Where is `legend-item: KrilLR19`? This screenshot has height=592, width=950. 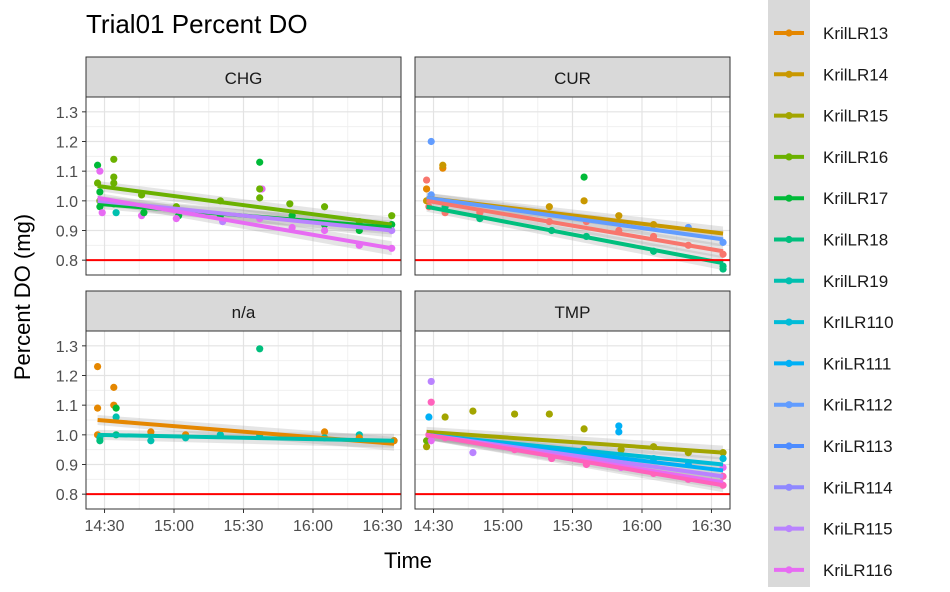 legend-item: KrilLR19 is located at coordinates (831, 281).